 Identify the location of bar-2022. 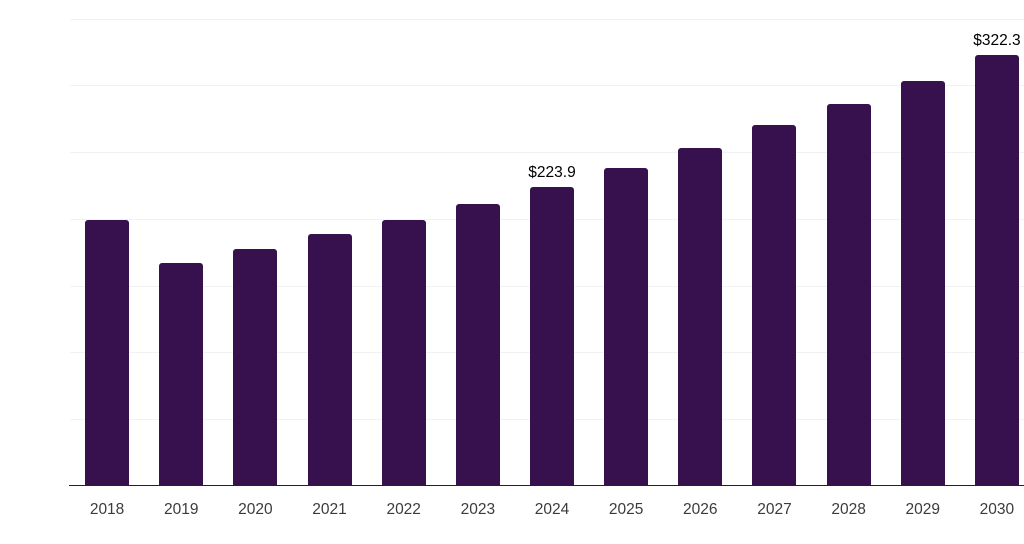
(403, 352).